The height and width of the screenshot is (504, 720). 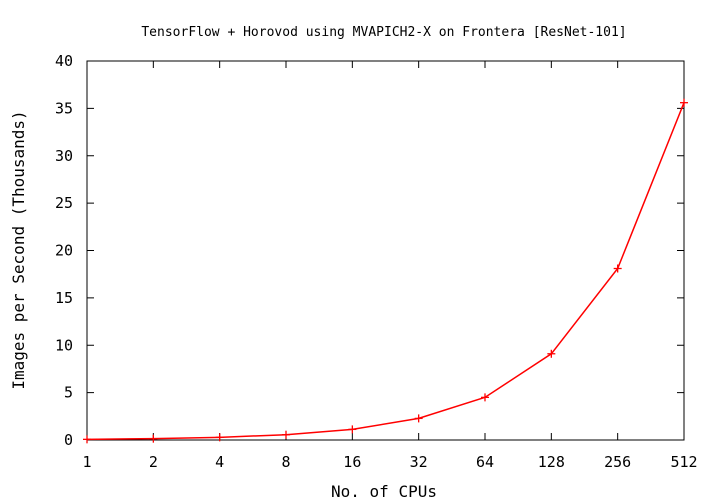 What do you see at coordinates (64, 61) in the screenshot?
I see `y-tick-label: 40` at bounding box center [64, 61].